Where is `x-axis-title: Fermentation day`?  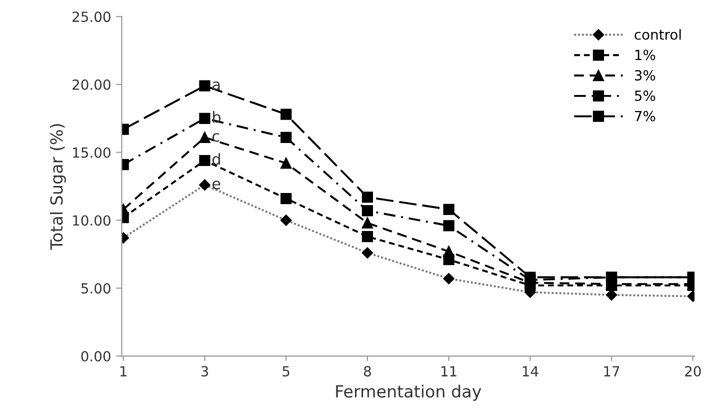 x-axis-title: Fermentation day is located at coordinates (409, 392).